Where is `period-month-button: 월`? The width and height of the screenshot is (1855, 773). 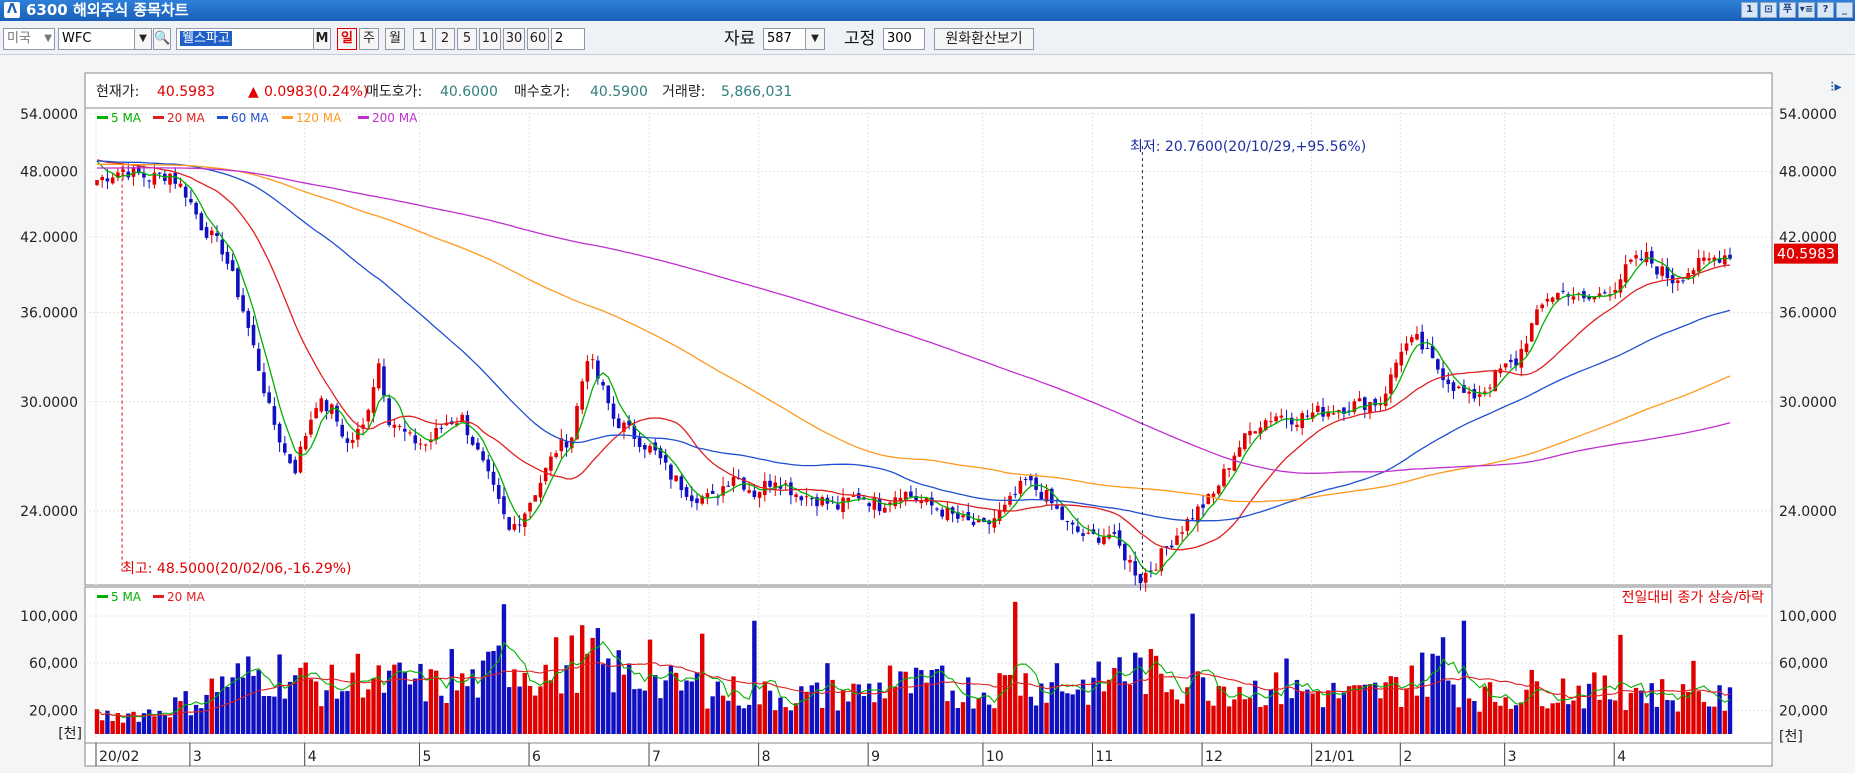 period-month-button: 월 is located at coordinates (395, 39).